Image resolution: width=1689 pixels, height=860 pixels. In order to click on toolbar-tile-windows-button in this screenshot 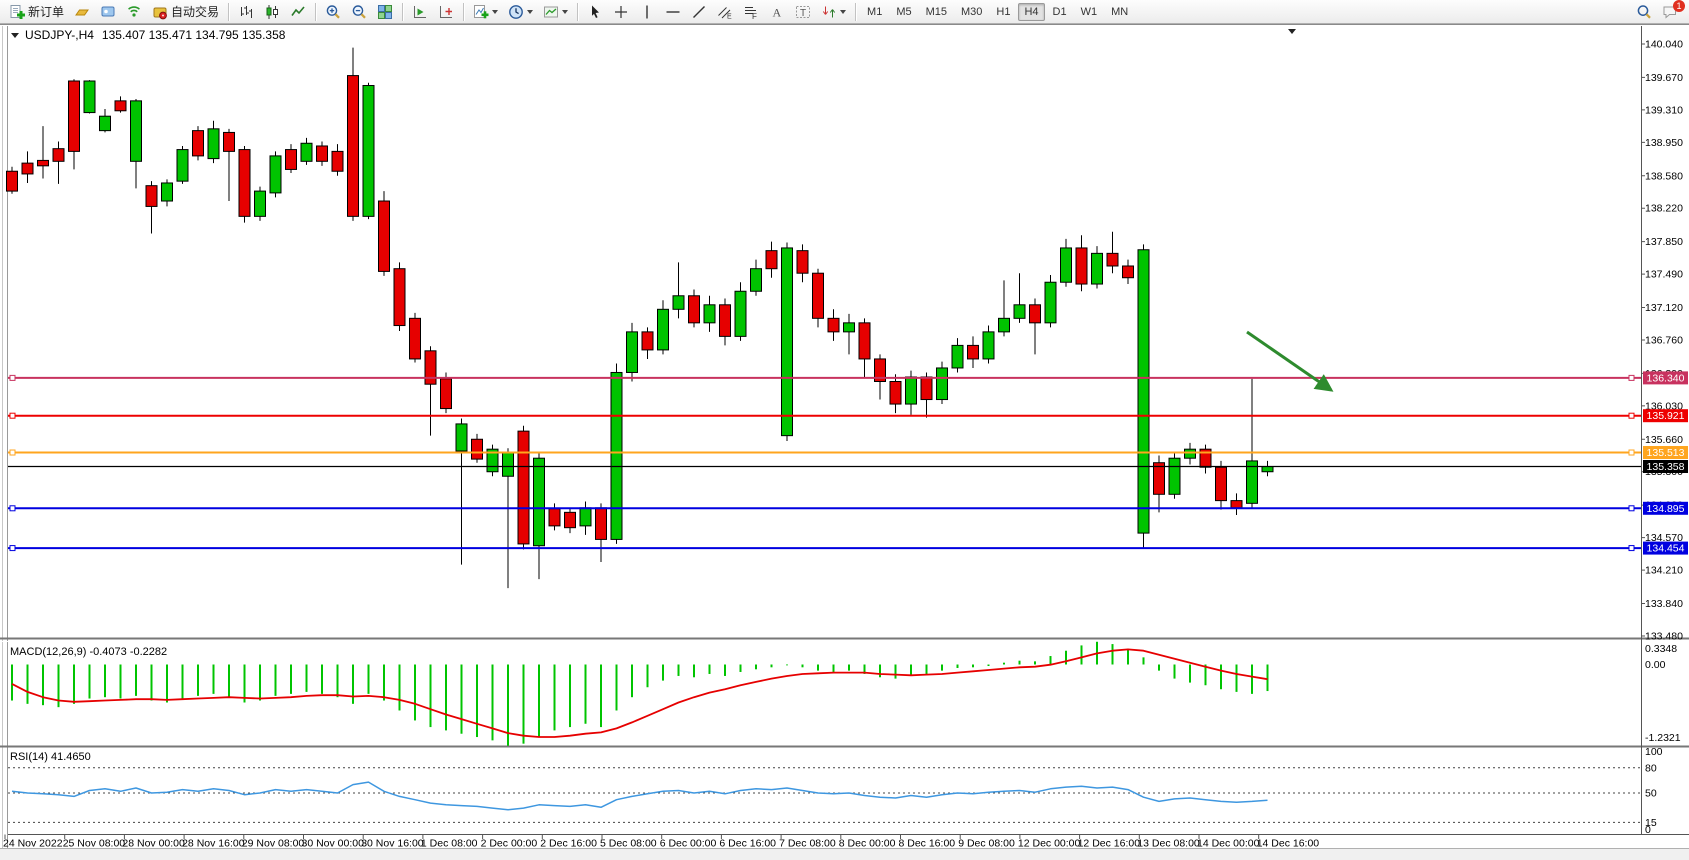, I will do `click(385, 12)`.